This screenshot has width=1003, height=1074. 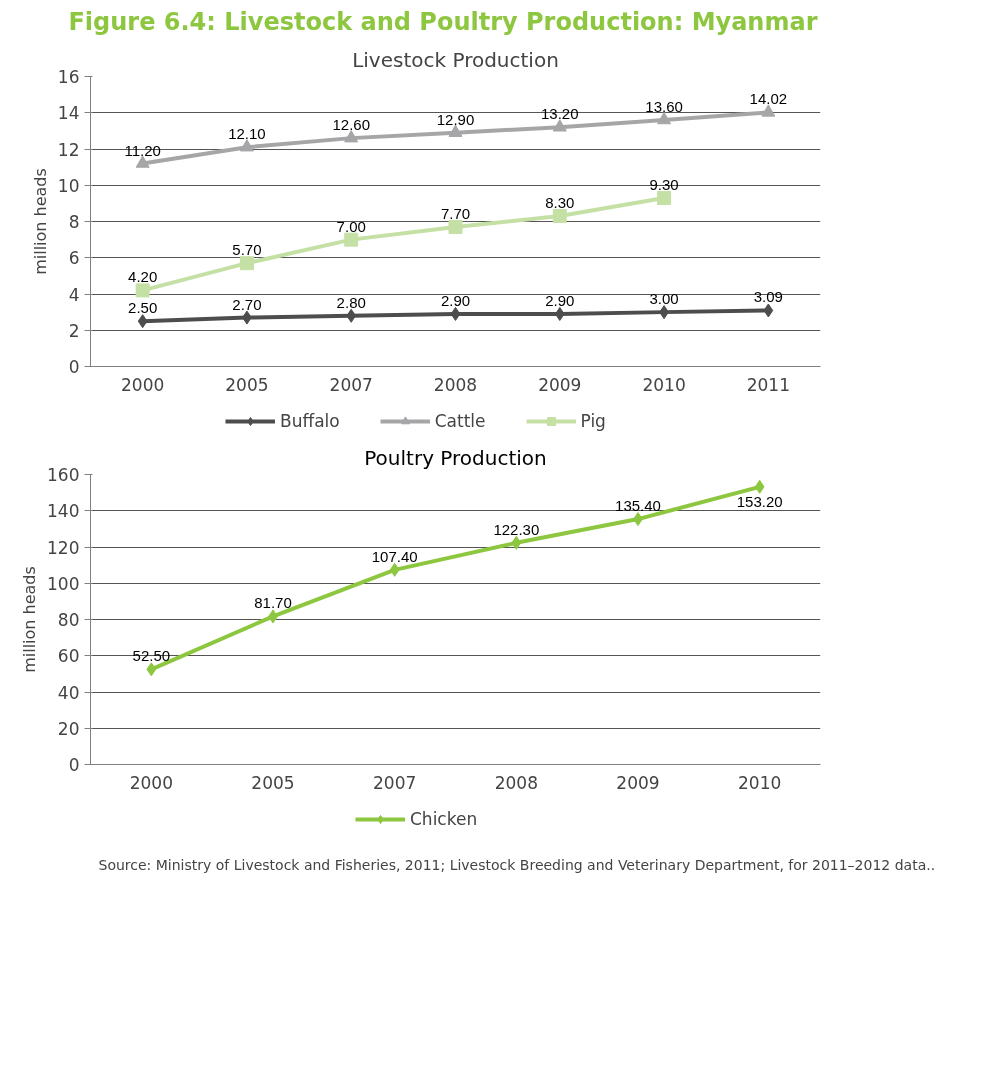 What do you see at coordinates (68, 113) in the screenshot?
I see `y-tick-label: 14` at bounding box center [68, 113].